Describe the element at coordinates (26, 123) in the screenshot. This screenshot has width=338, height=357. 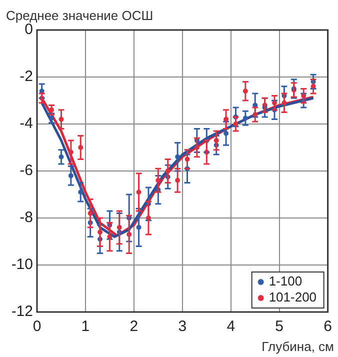
I see `y-tick-label: -4` at that location.